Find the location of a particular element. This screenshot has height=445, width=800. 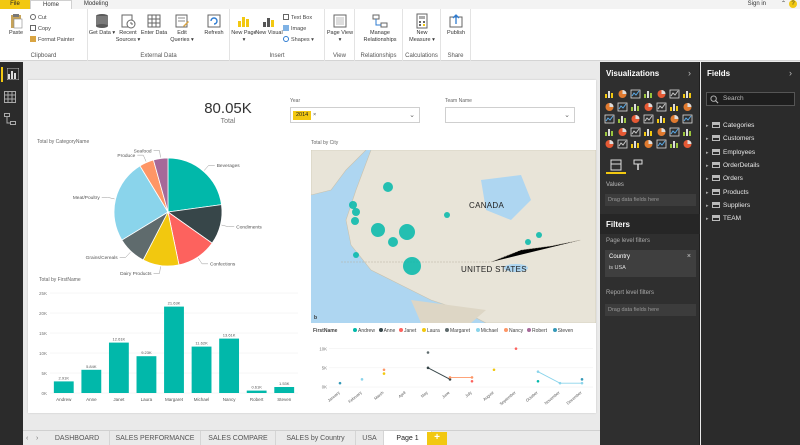

map-visual: CANADA UNITED STATES b is located at coordinates (453, 236).